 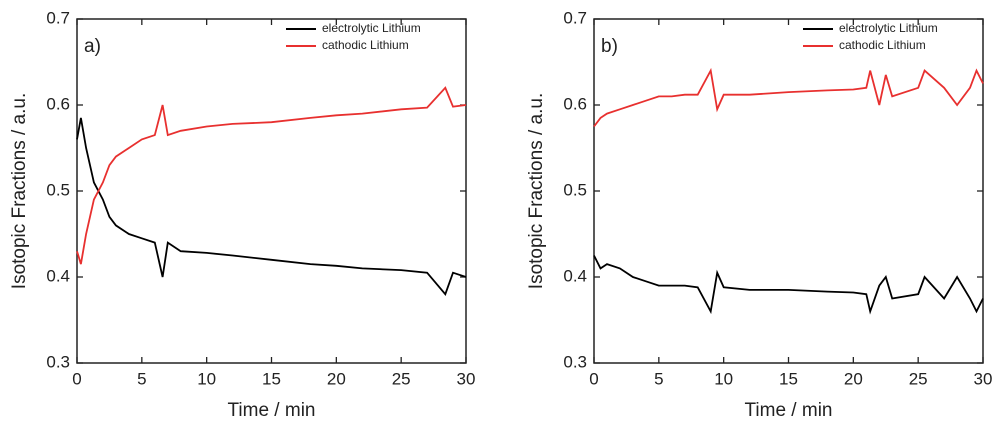 I want to click on panel-label: b), so click(x=609, y=46).